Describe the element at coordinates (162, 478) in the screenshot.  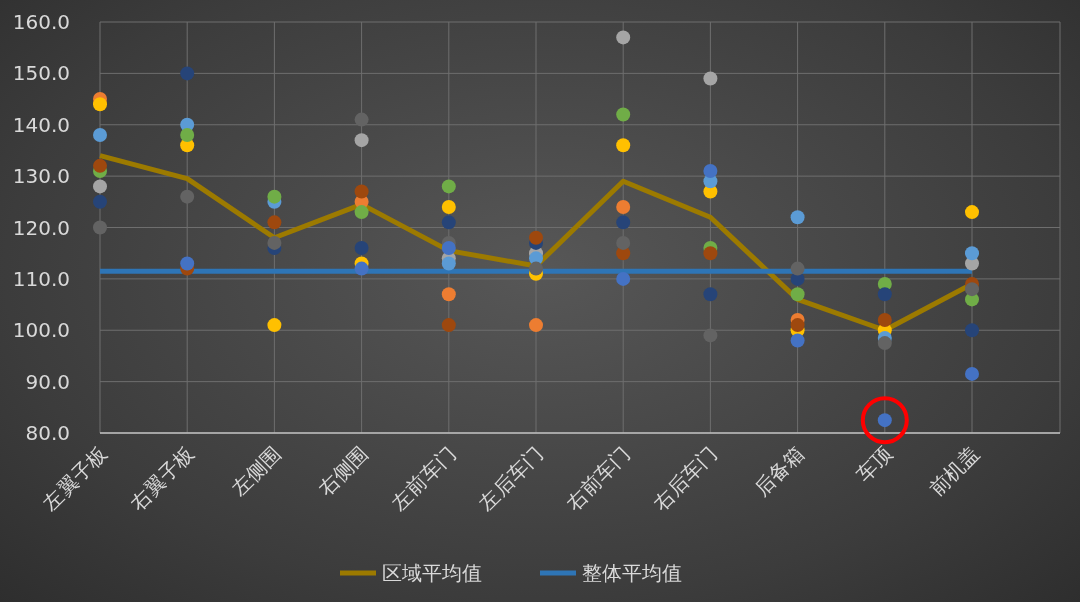
I see `x-tick-label: 右翼子板` at that location.